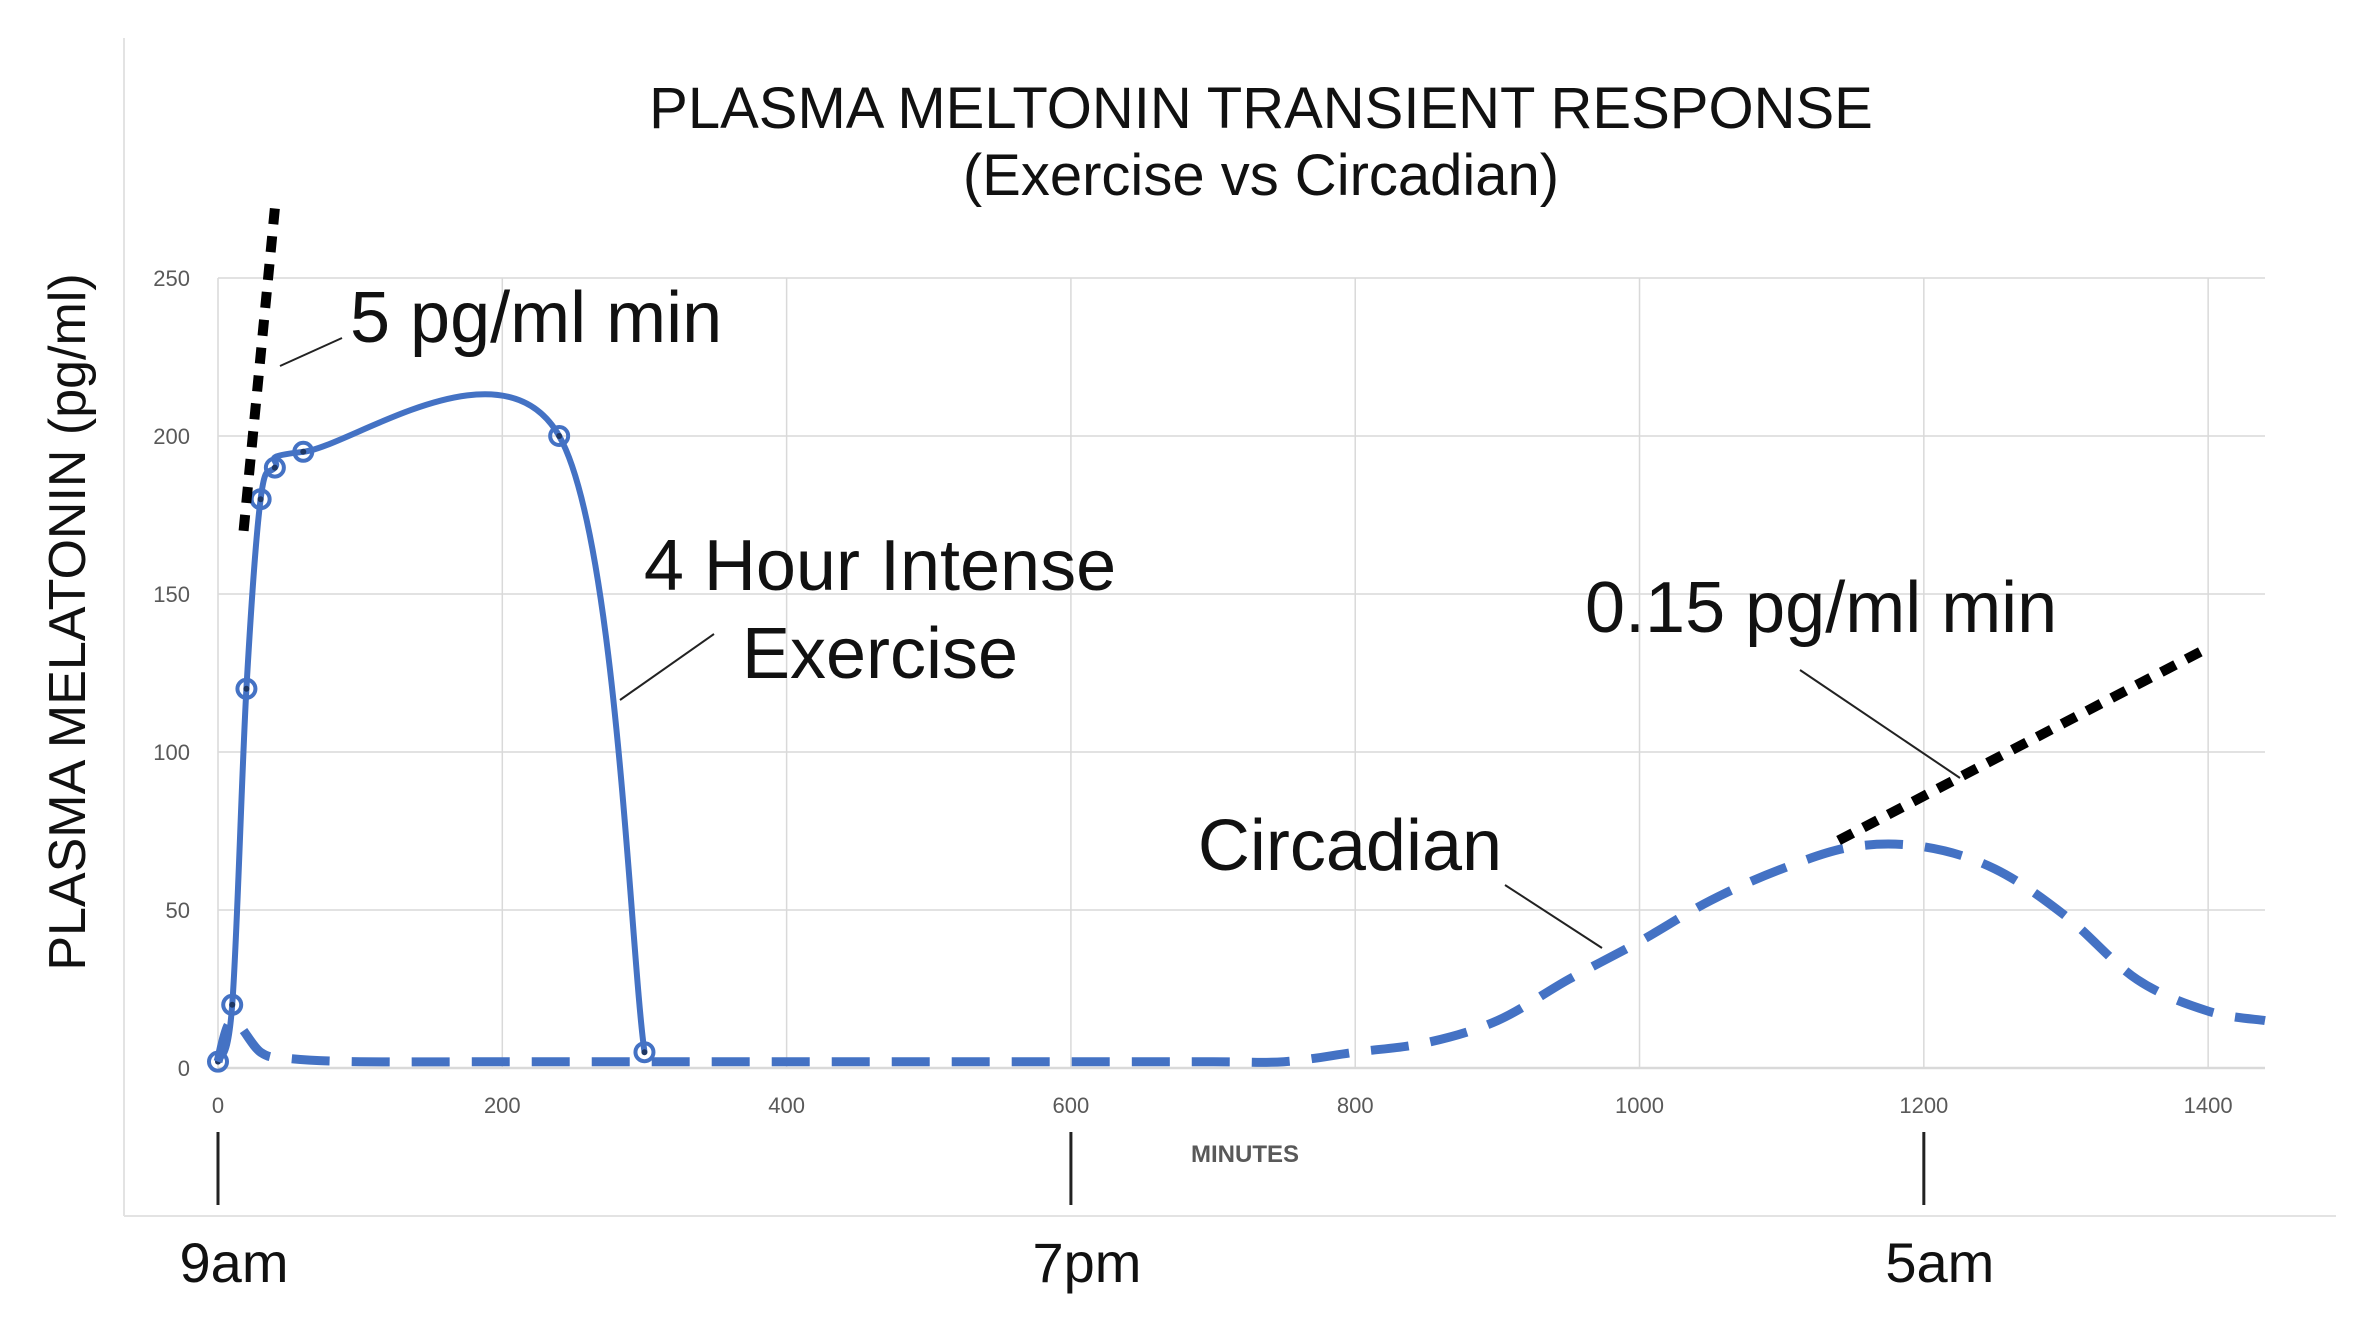 This screenshot has height=1321, width=2361. Describe the element at coordinates (880, 654) in the screenshot. I see `annotation-exercise-line2: Exercise` at that location.